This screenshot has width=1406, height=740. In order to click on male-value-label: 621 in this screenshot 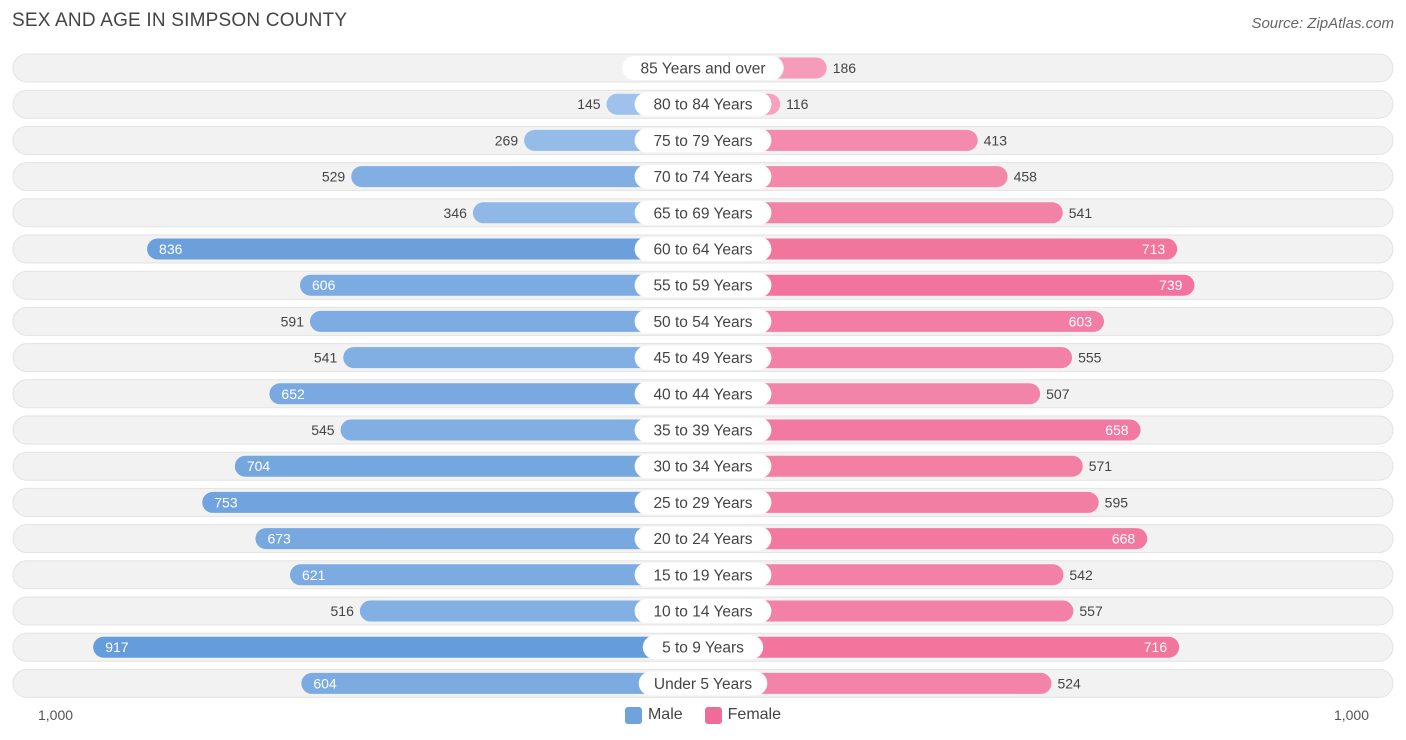, I will do `click(314, 575)`.